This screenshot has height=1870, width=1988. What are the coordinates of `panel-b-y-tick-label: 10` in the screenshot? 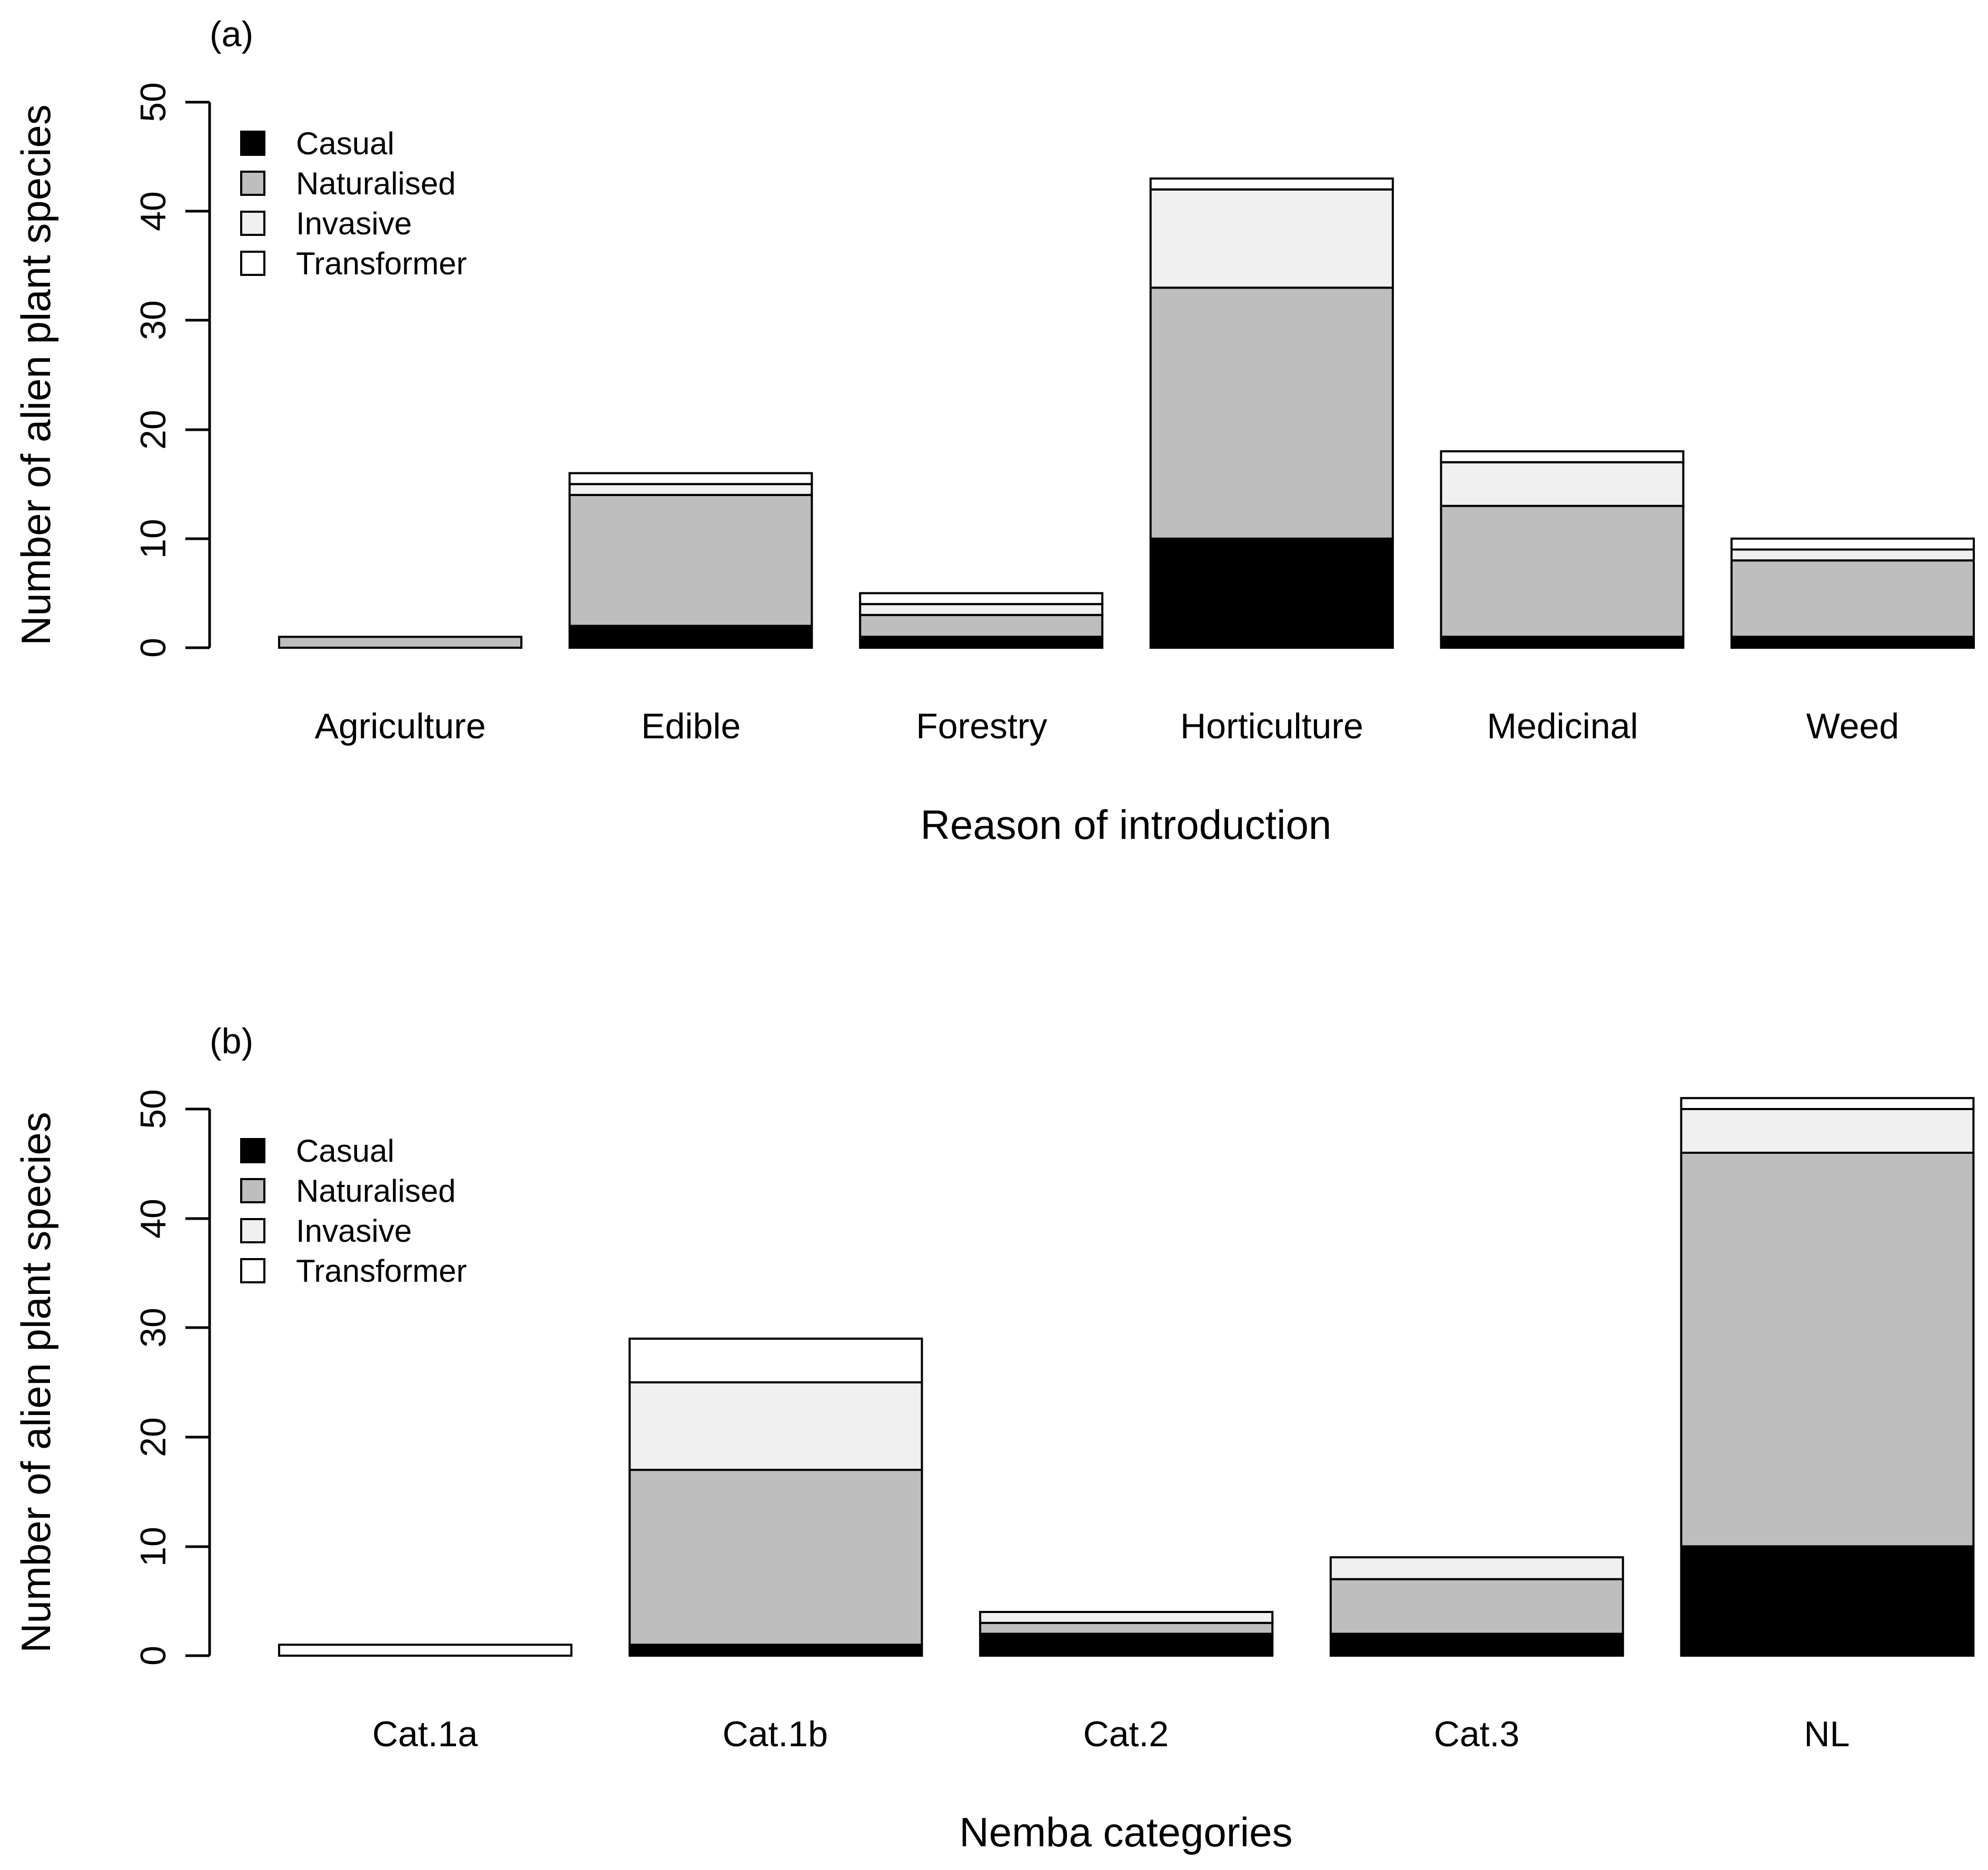 It's located at (153, 1547).